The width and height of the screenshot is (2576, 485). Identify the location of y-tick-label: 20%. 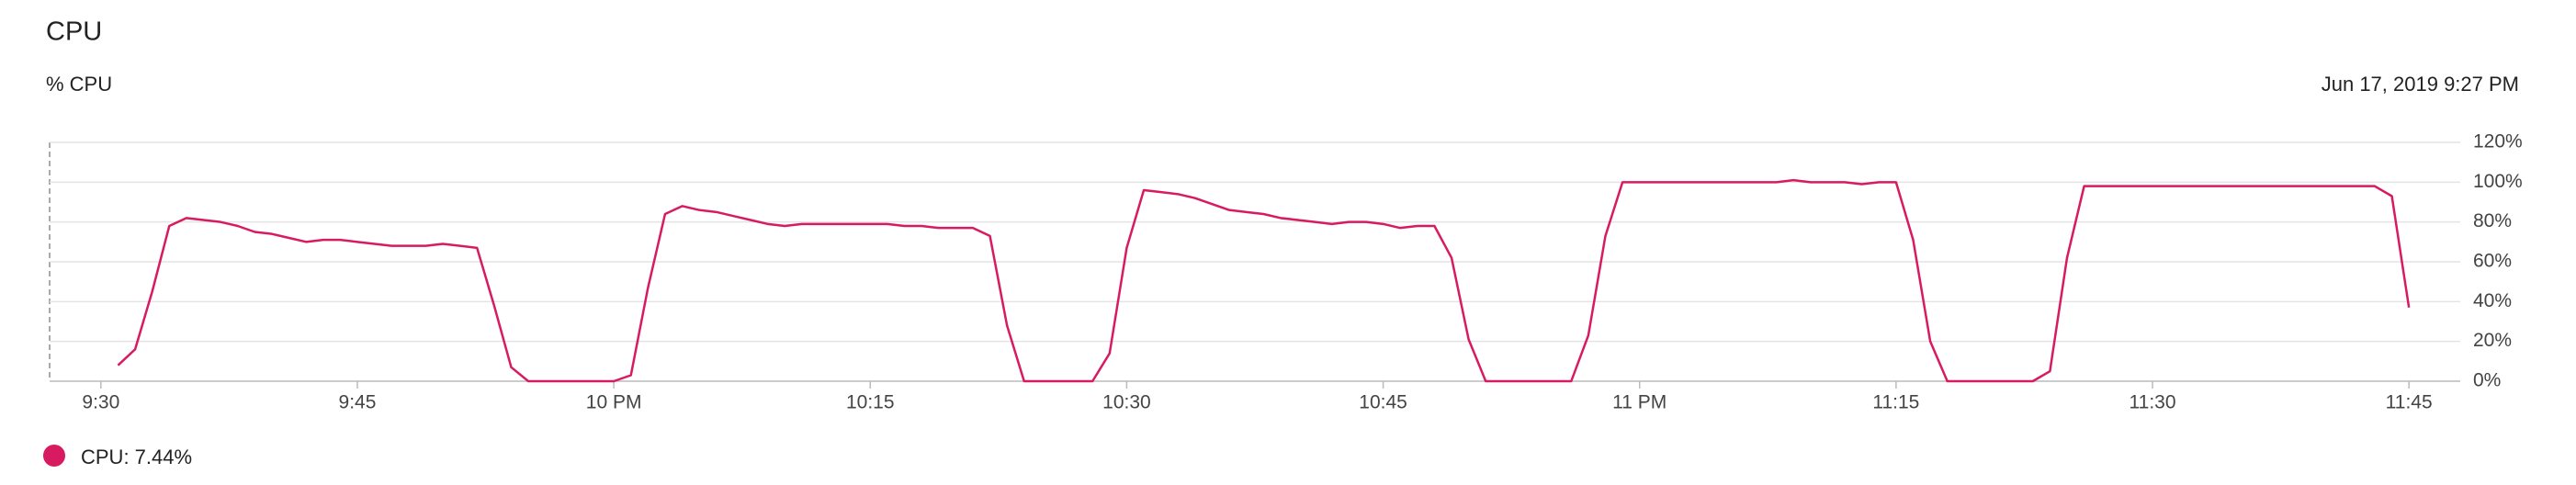
(2492, 340).